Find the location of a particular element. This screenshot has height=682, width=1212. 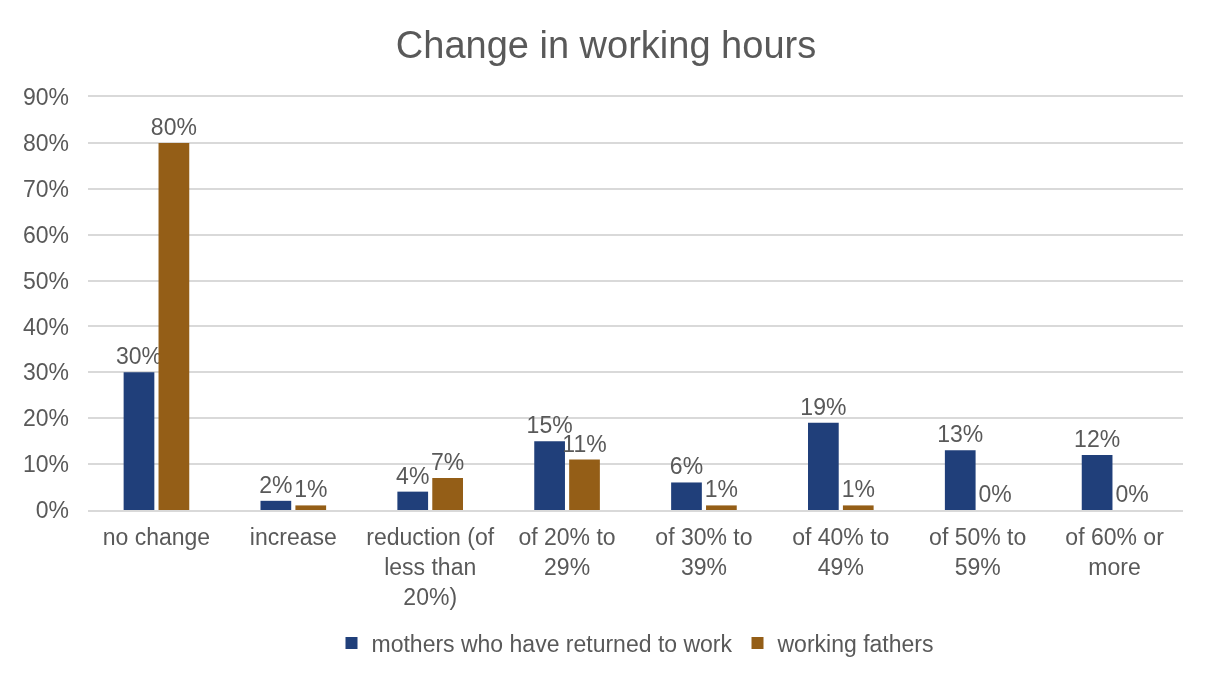

data-label: 2% is located at coordinates (276, 484).